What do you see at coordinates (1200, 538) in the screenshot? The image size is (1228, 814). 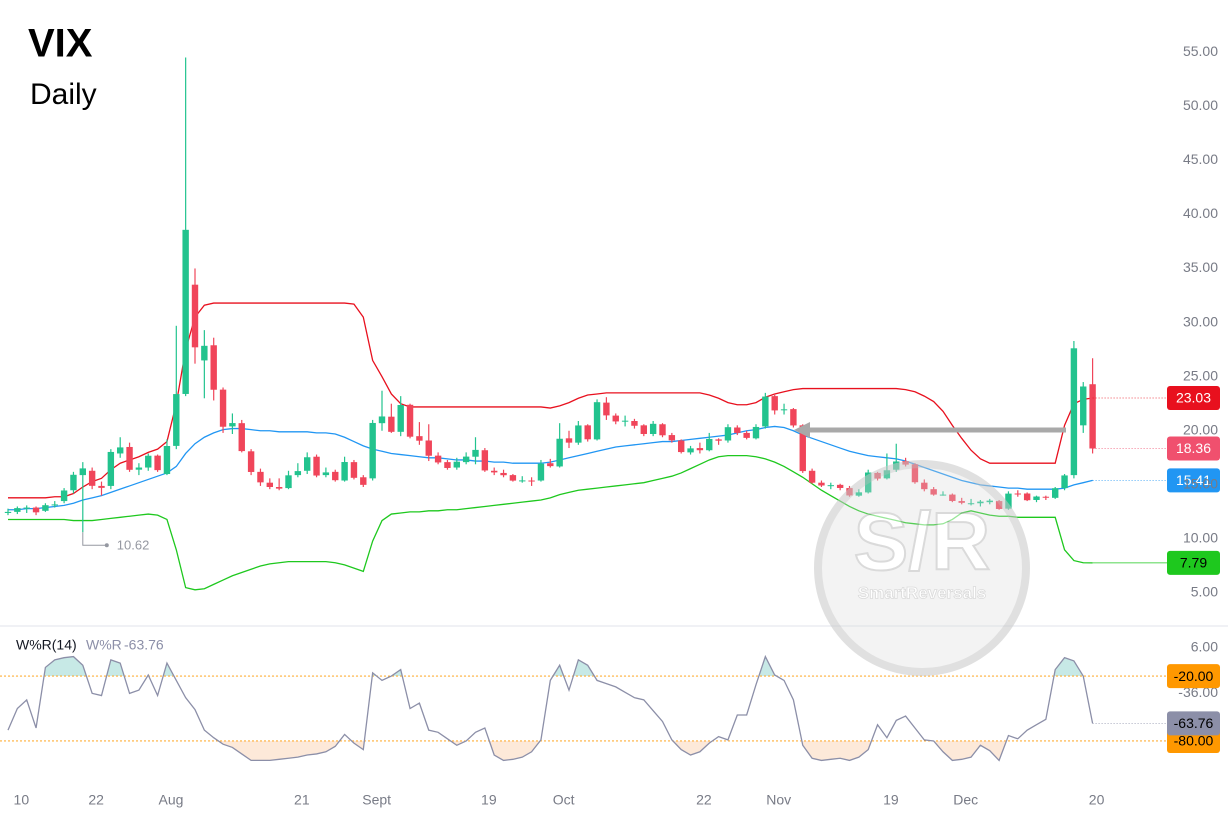 I see `y-tick-label: 10.00` at bounding box center [1200, 538].